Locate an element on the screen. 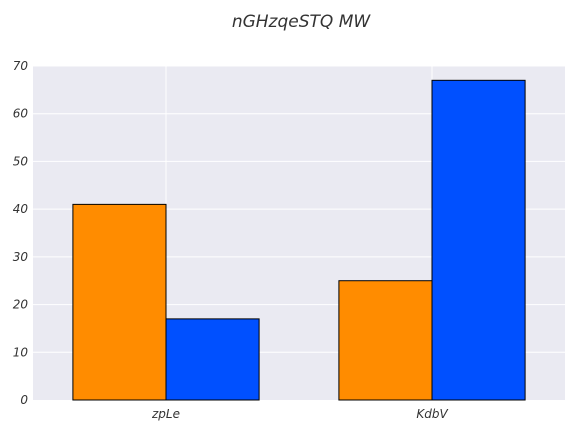  y-tick-label: 60 is located at coordinates (21, 114).